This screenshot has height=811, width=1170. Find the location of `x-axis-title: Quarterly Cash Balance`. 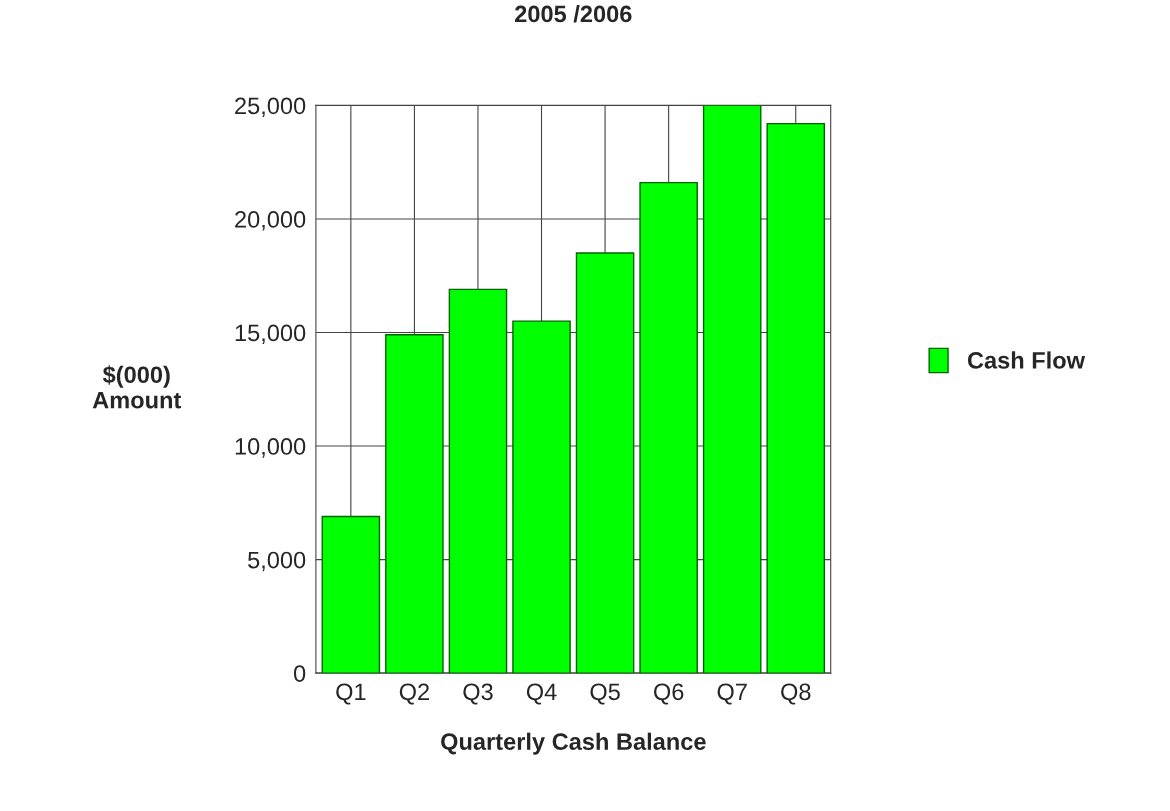

x-axis-title: Quarterly Cash Balance is located at coordinates (573, 743).